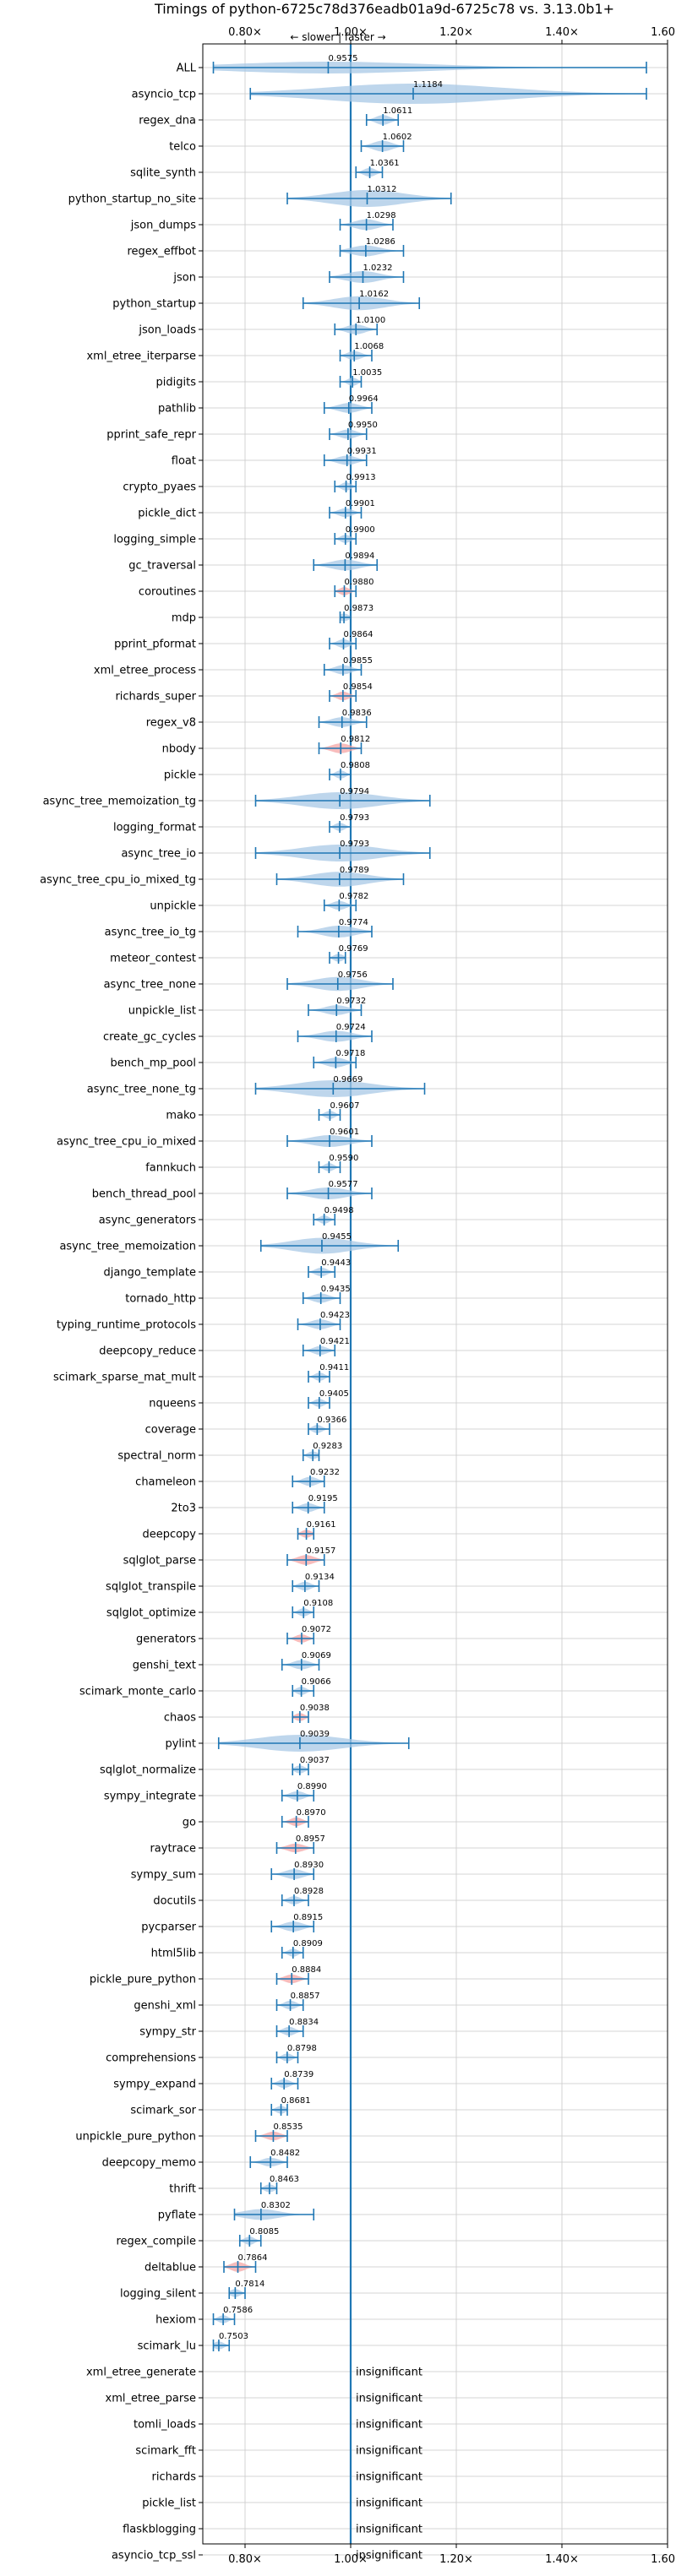 This screenshot has width=676, height=2576. What do you see at coordinates (118, 880) in the screenshot?
I see `benchmark-label: async_tree_cpu_io_mixed_tg` at bounding box center [118, 880].